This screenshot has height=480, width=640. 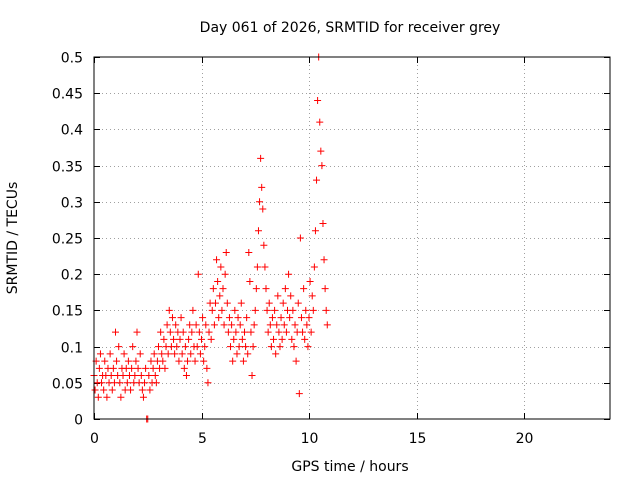 I want to click on x-tick-label: 20, so click(x=525, y=439).